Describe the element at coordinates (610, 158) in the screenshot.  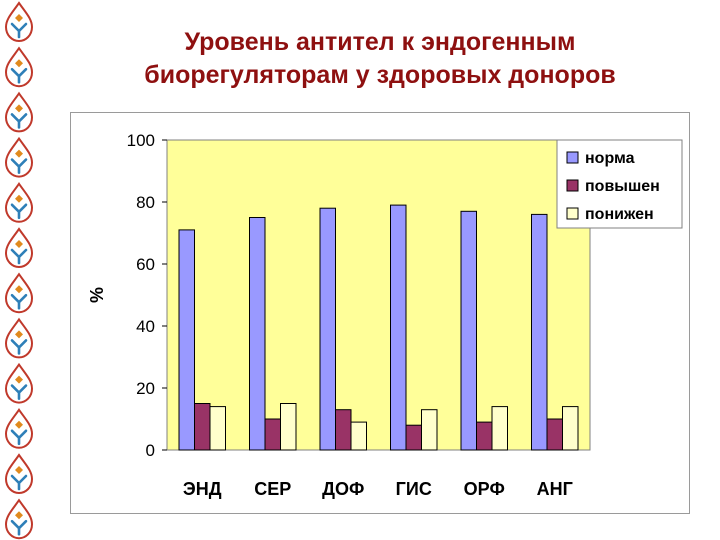
I see `legend-label: норма` at that location.